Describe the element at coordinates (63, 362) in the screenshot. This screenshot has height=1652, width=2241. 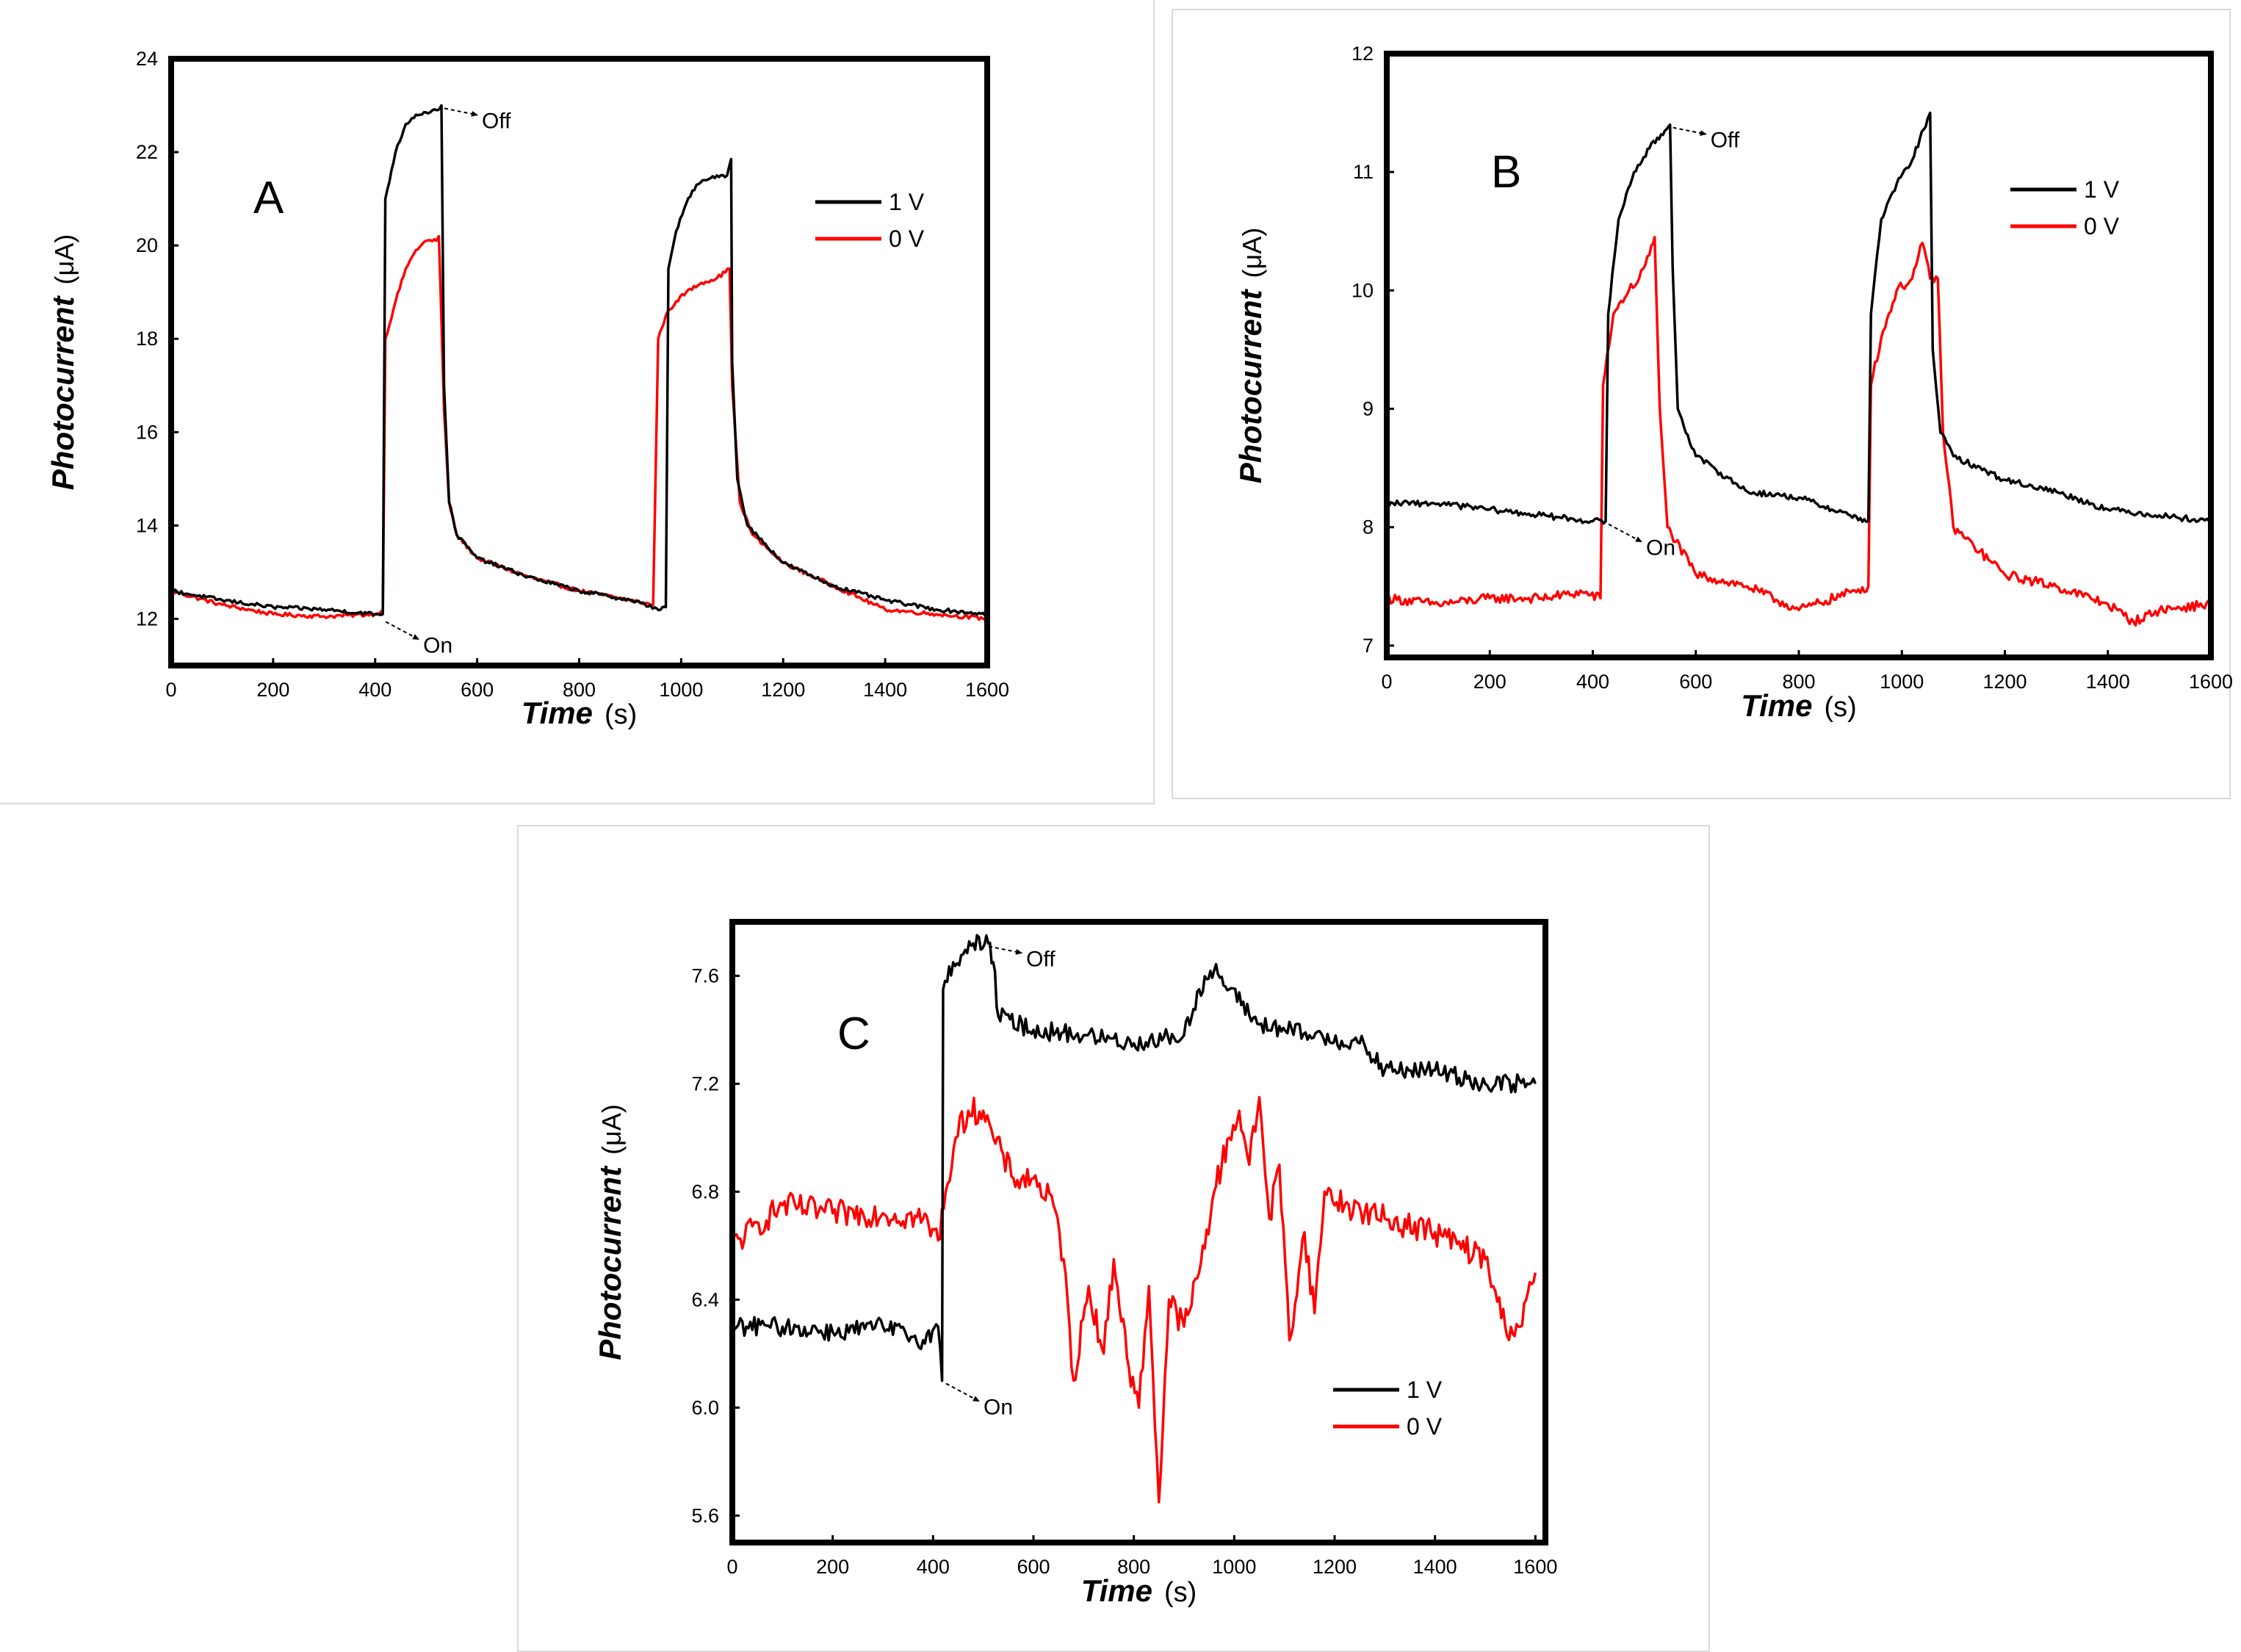
I see `y-axis-label-a: Photocurrent(μA)` at that location.